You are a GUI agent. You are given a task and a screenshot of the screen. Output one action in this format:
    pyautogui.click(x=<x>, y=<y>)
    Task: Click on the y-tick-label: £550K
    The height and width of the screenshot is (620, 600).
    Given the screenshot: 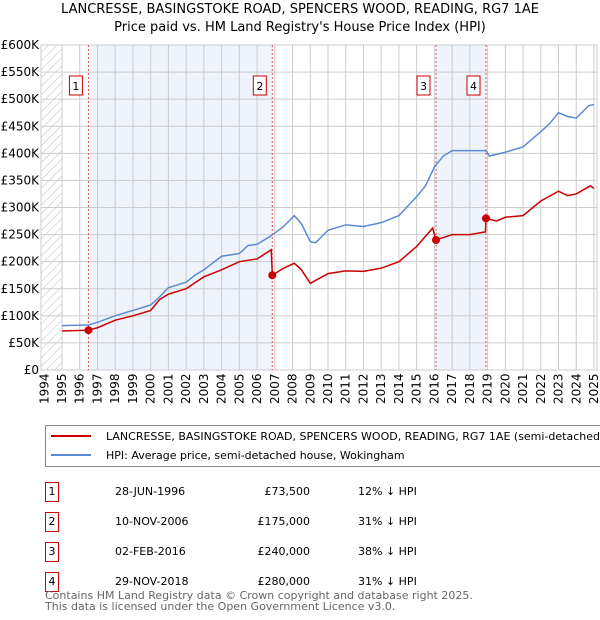 What is the action you would take?
    pyautogui.click(x=21, y=72)
    